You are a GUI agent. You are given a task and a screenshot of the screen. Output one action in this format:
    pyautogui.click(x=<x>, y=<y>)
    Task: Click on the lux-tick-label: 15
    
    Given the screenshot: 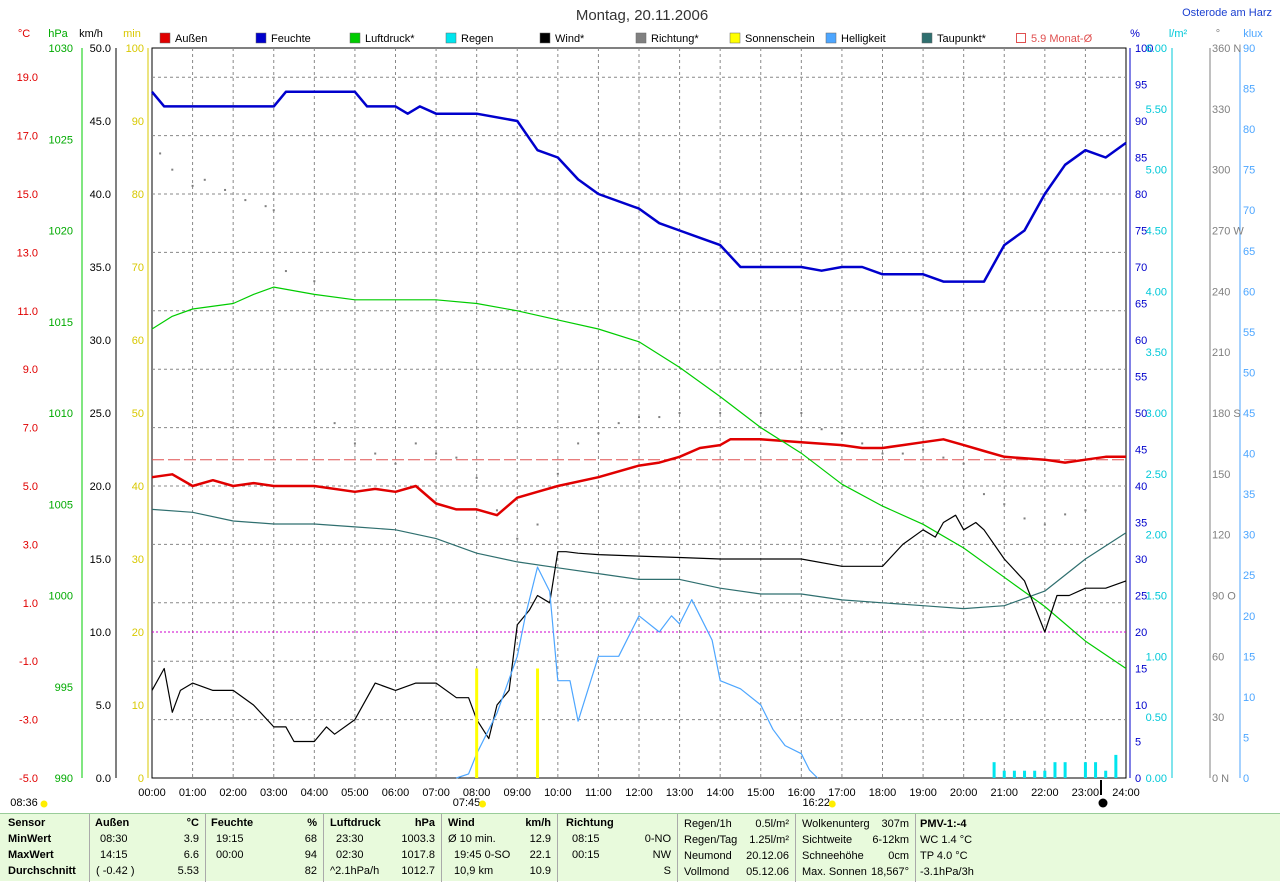 What is the action you would take?
    pyautogui.click(x=1249, y=657)
    